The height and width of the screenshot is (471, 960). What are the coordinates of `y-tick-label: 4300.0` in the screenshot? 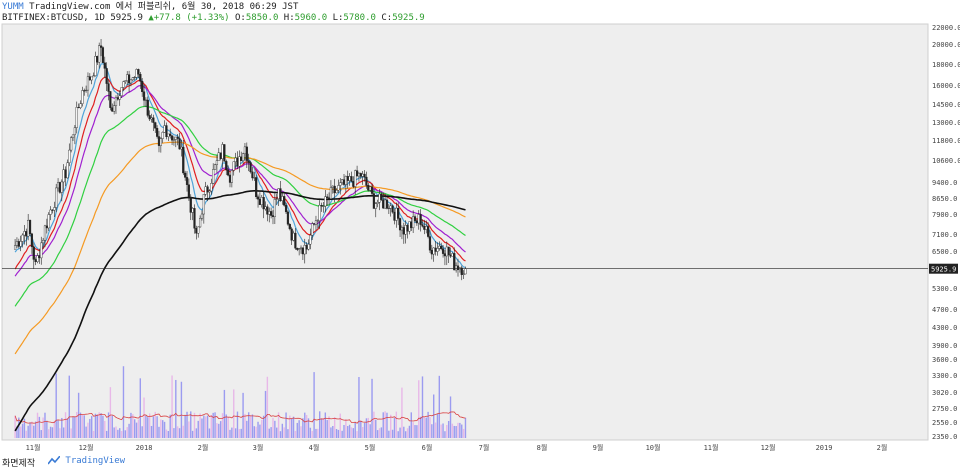 It's located at (944, 328).